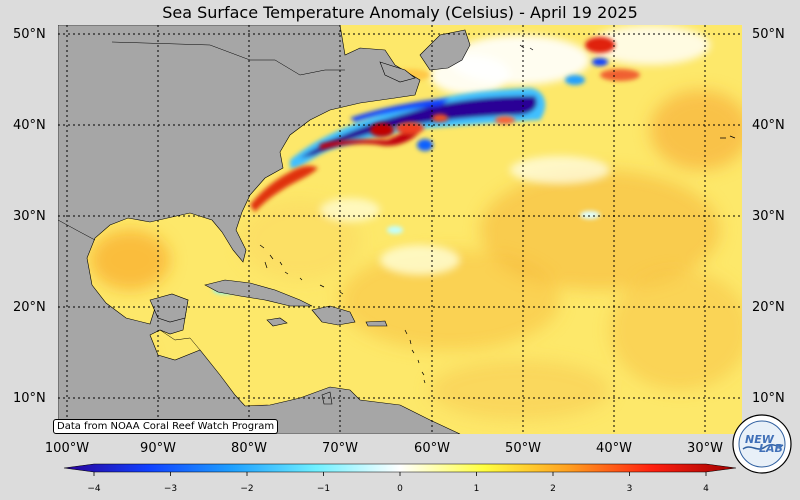 Image resolution: width=800 pixels, height=500 pixels. I want to click on lat-label-right-30n: 30°N, so click(768, 216).